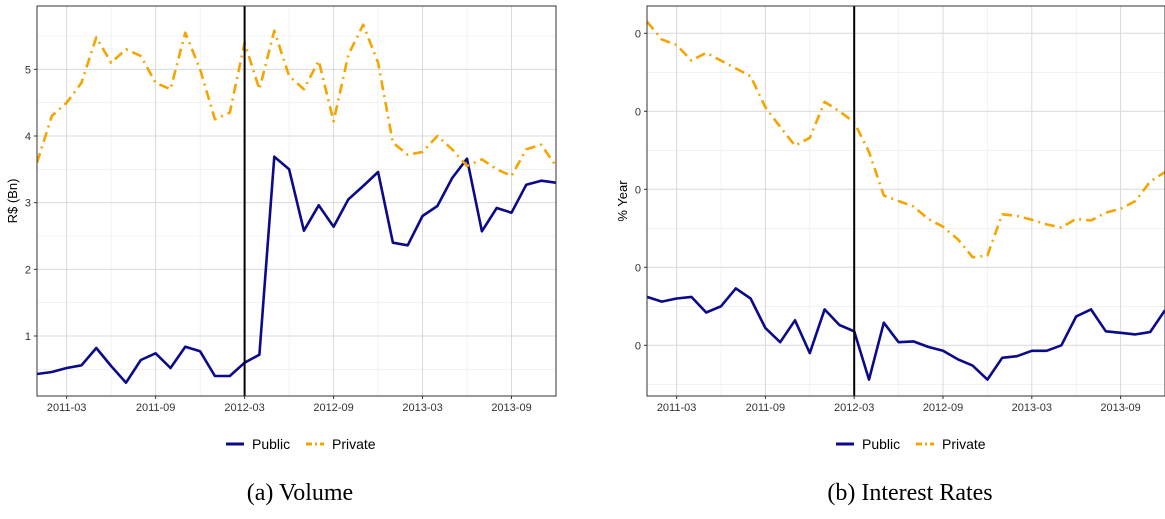 The width and height of the screenshot is (1165, 519). Describe the element at coordinates (906, 334) in the screenshot. I see `series-line-public` at that location.